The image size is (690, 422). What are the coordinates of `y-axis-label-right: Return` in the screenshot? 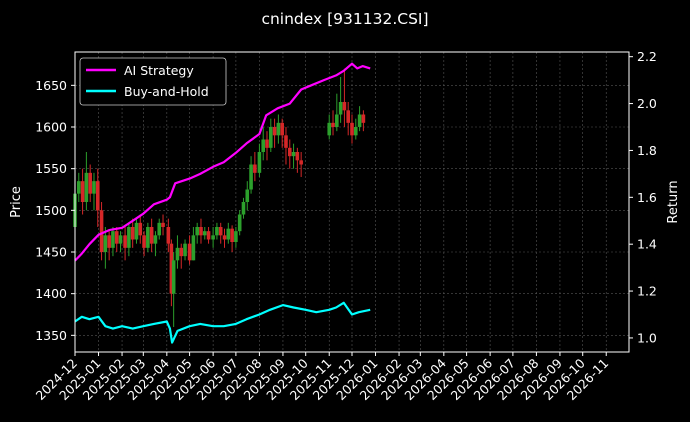 It's located at (673, 201).